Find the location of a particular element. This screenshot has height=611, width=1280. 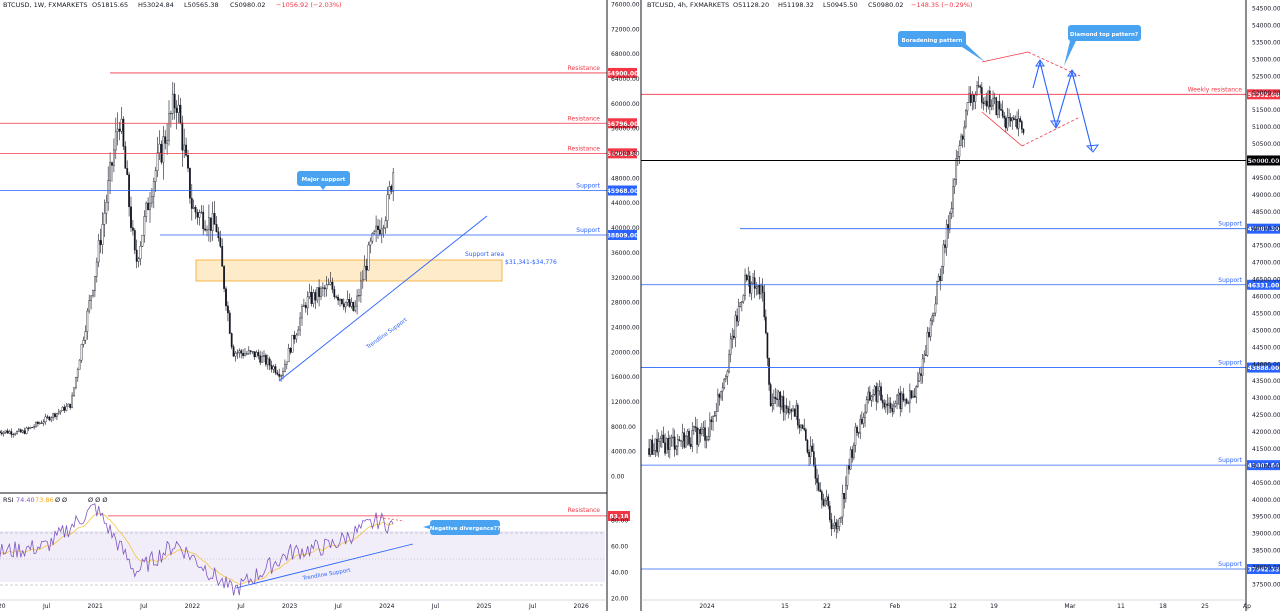

left-y-tick-17: 8000.00 is located at coordinates (623, 427).